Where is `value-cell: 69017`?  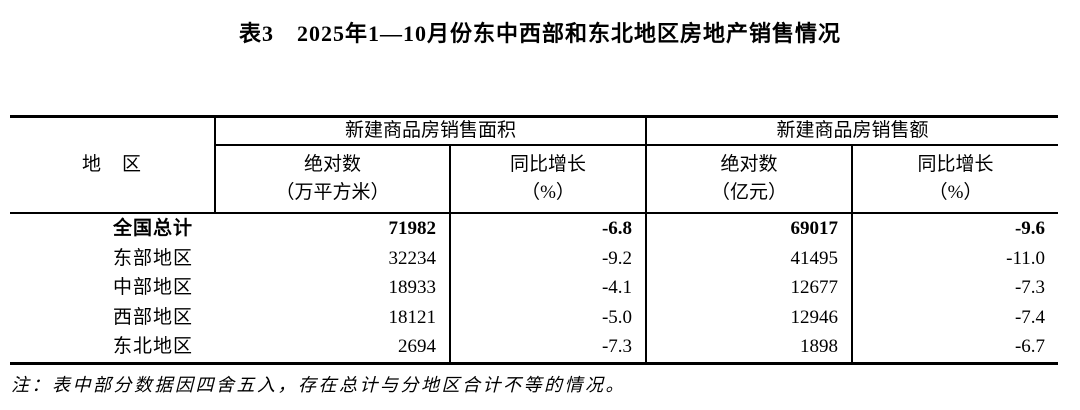 value-cell: 69017 is located at coordinates (750, 228).